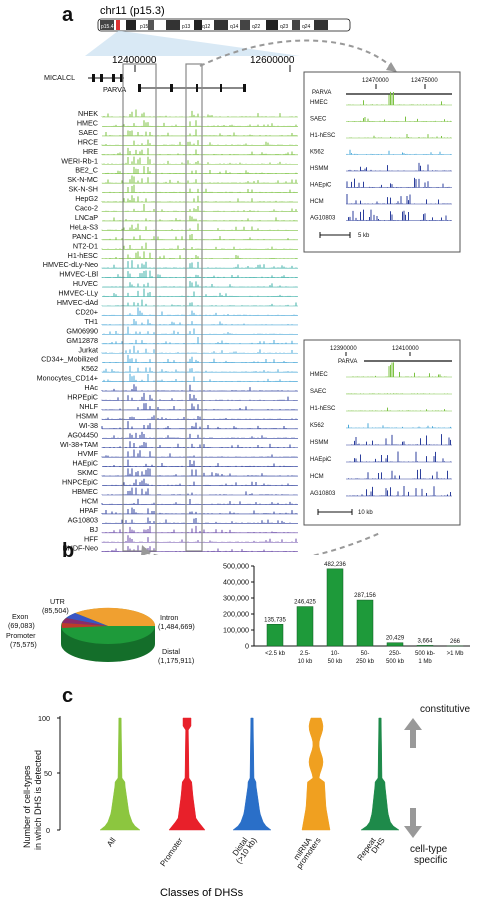  I want to click on inset-track-label: AG10803, so click(323, 219).